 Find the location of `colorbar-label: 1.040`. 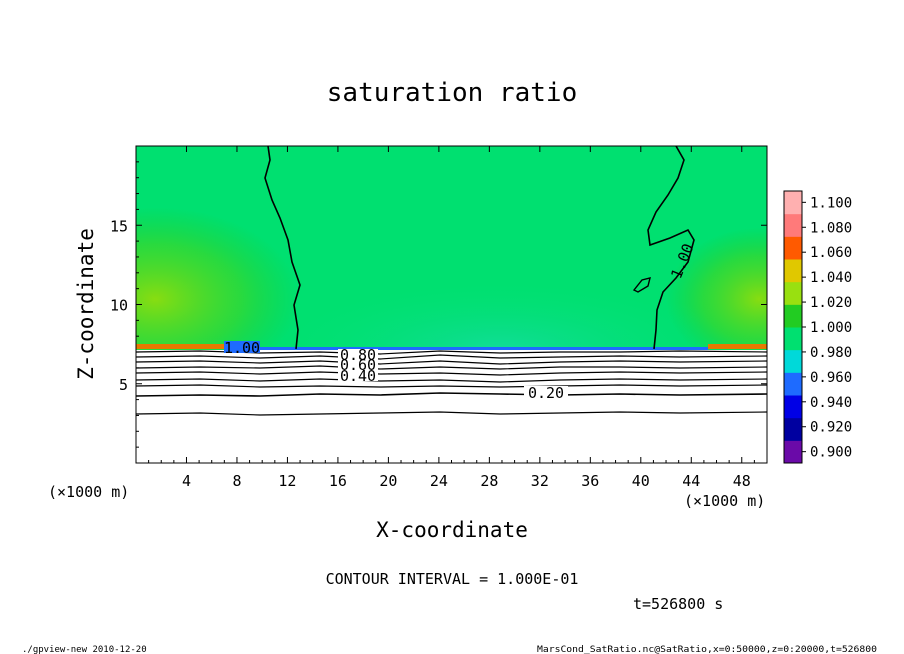

colorbar-label: 1.040 is located at coordinates (831, 278).